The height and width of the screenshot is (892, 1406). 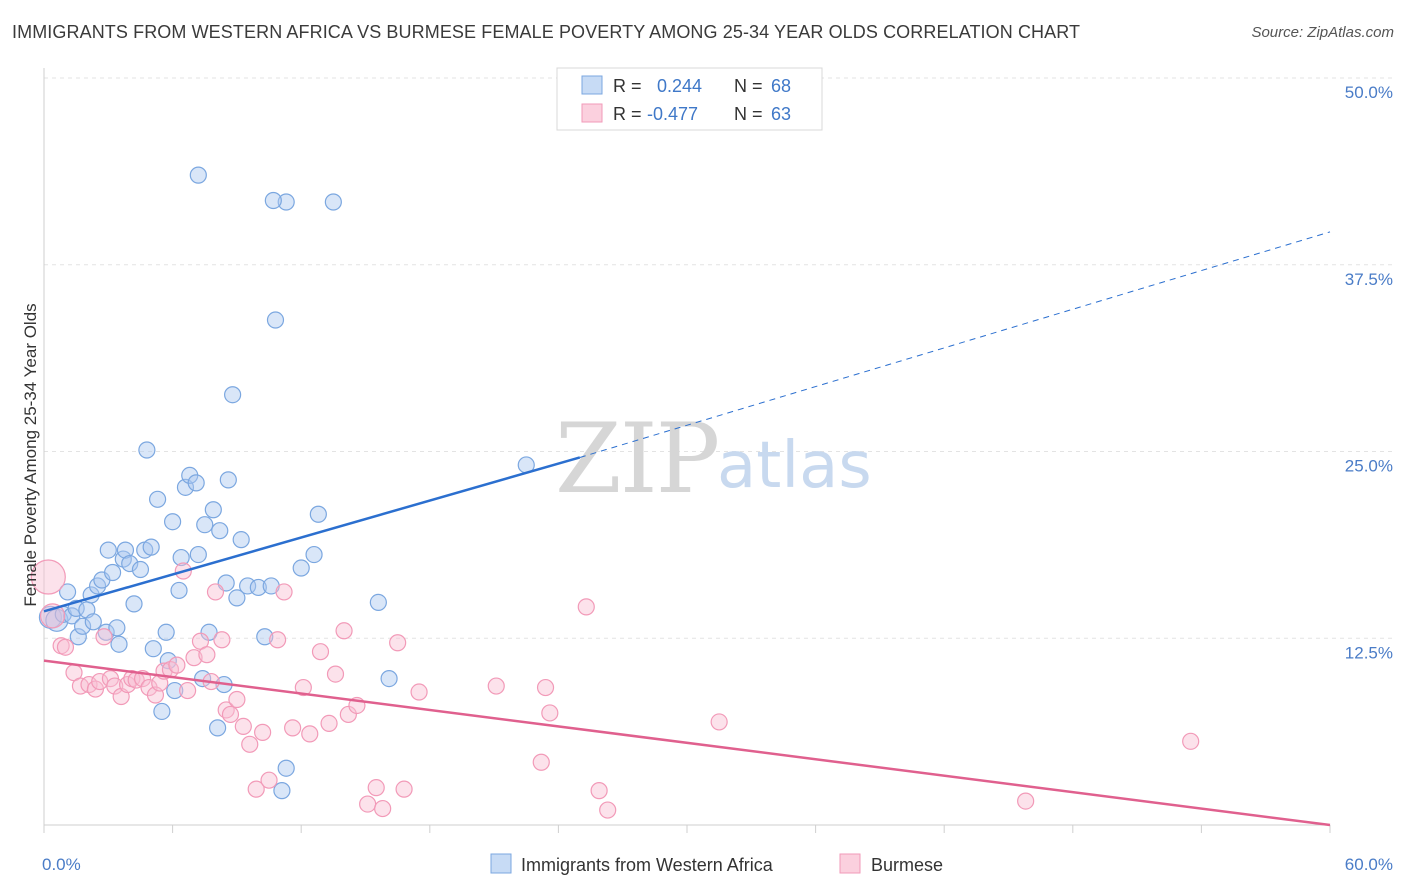 What do you see at coordinates (1322, 32) in the screenshot?
I see `chart-source: Source: ZipAtlas.com` at bounding box center [1322, 32].